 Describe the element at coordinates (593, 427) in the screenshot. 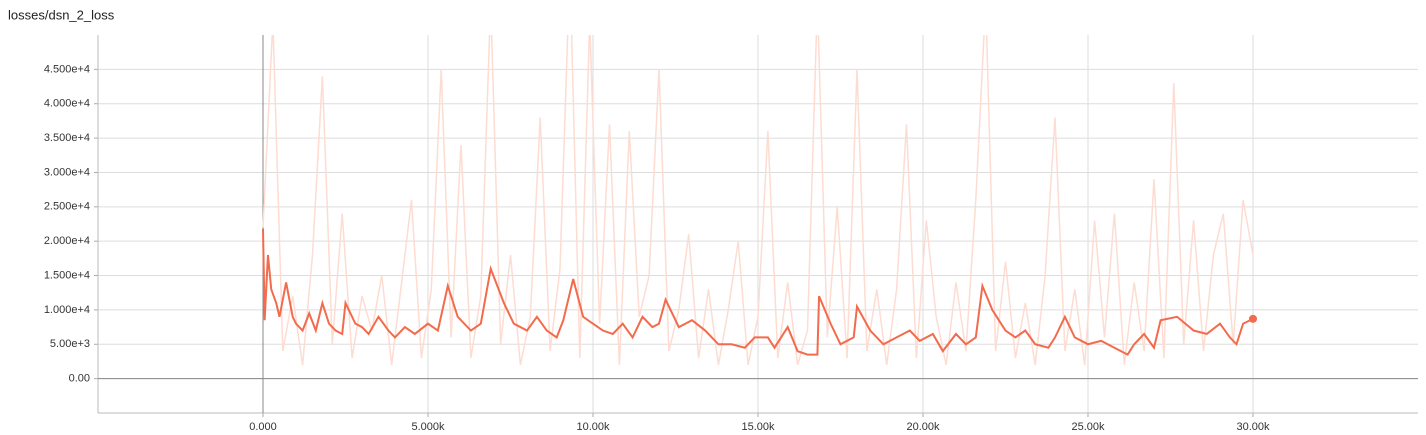

I see `x-tick-label: 10.00k` at that location.